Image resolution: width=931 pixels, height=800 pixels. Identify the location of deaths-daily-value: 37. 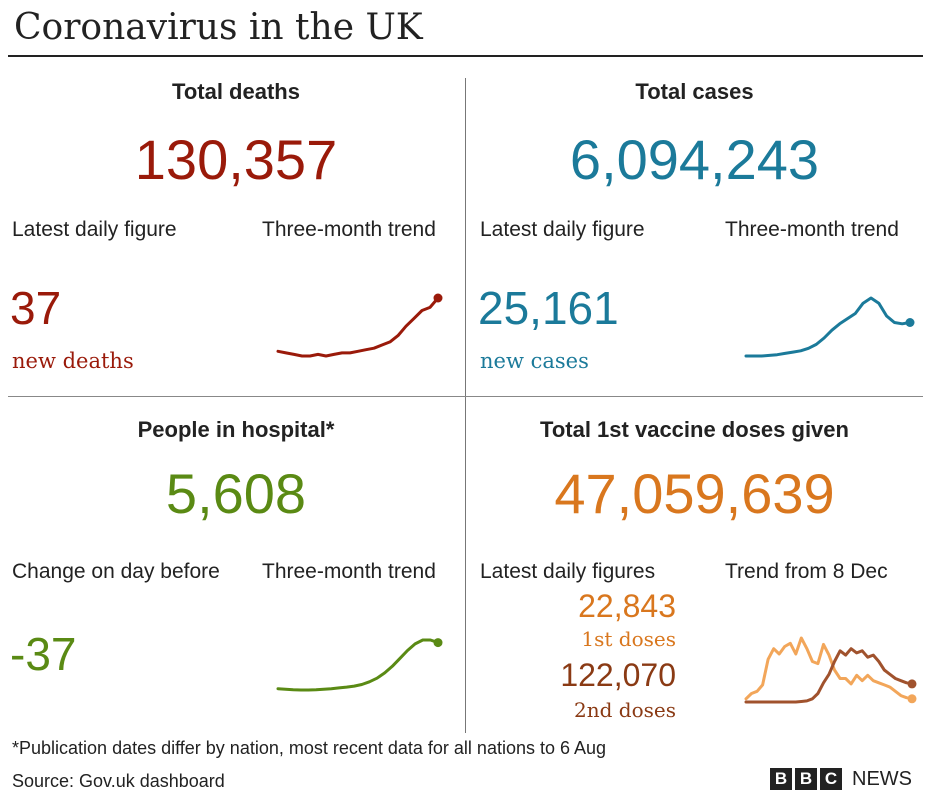
(36, 308).